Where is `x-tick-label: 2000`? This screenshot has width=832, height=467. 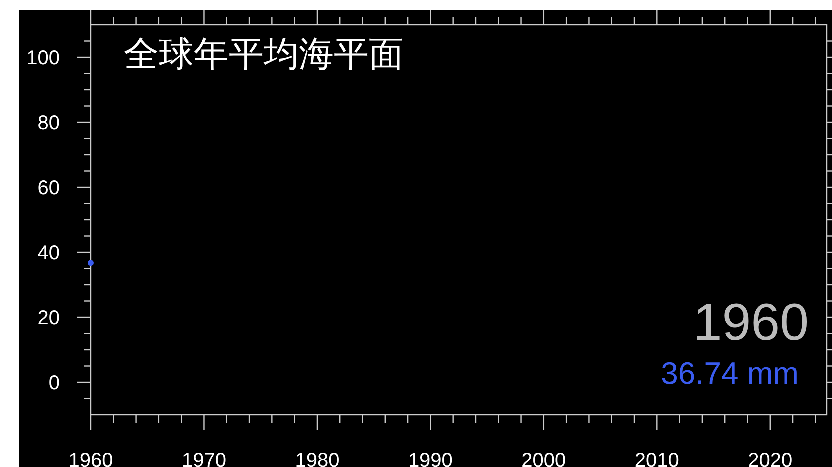
x-tick-label: 2000 is located at coordinates (544, 458).